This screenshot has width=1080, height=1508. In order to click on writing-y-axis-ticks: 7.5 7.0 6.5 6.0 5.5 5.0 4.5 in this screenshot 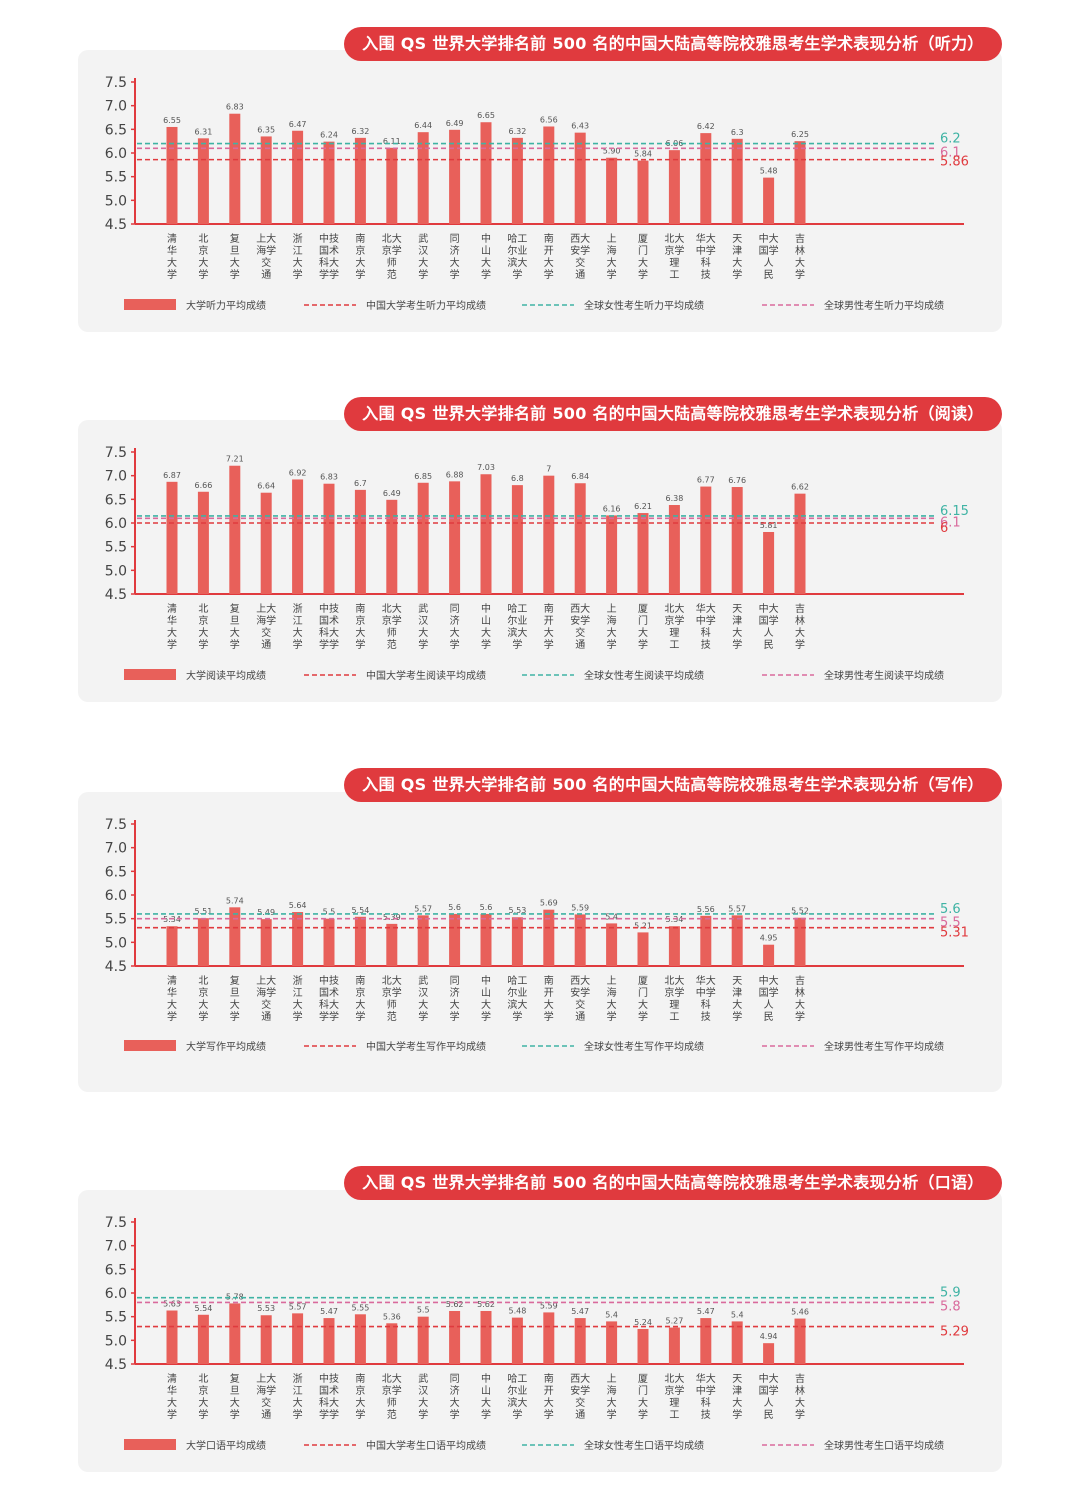, I will do `click(120, 896)`.